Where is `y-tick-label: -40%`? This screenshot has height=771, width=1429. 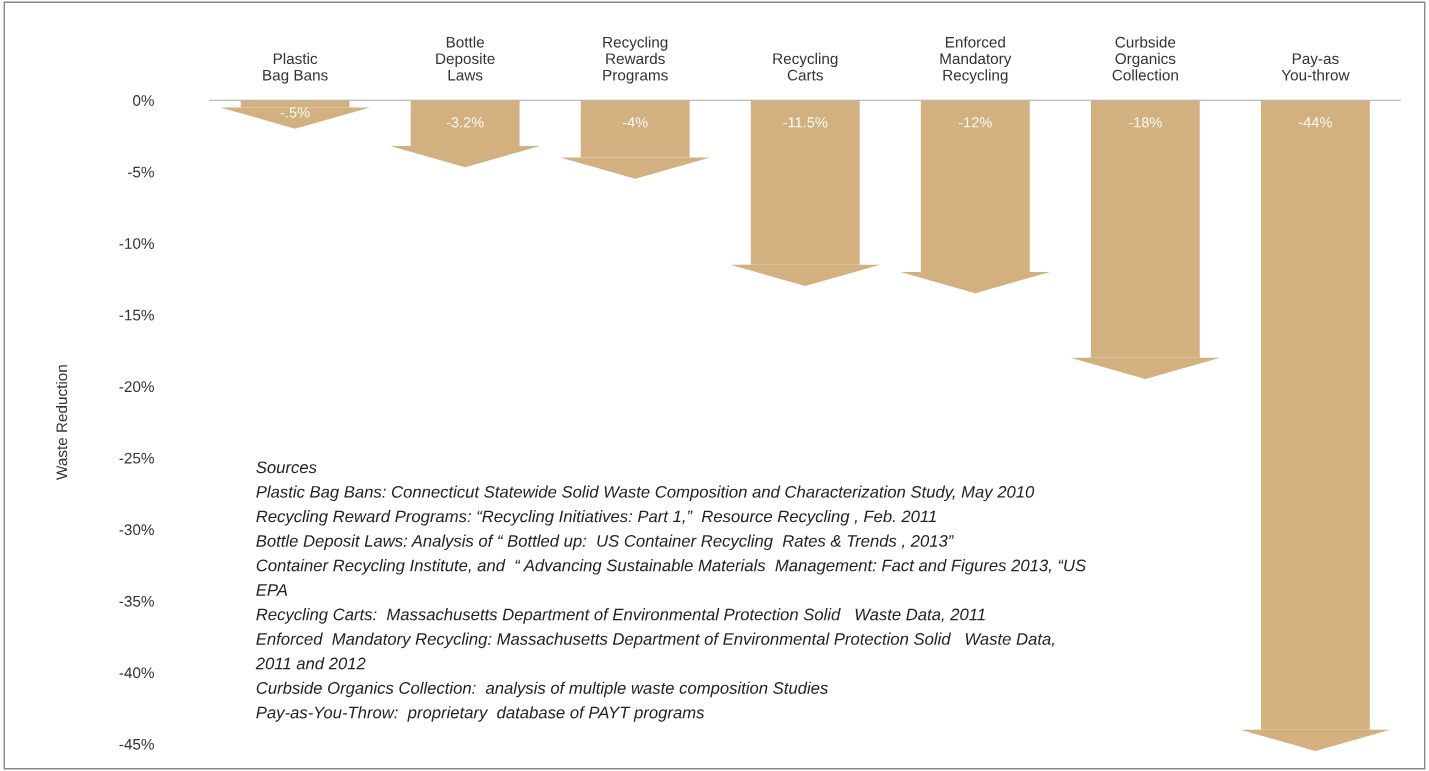 y-tick-label: -40% is located at coordinates (136, 673).